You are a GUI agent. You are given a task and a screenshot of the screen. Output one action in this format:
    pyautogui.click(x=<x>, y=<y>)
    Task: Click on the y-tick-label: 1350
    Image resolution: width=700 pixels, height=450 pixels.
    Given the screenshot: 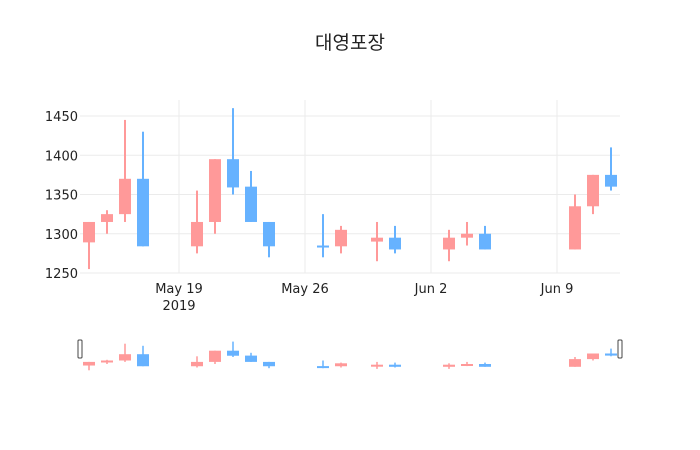 What is the action you would take?
    pyautogui.click(x=61, y=196)
    